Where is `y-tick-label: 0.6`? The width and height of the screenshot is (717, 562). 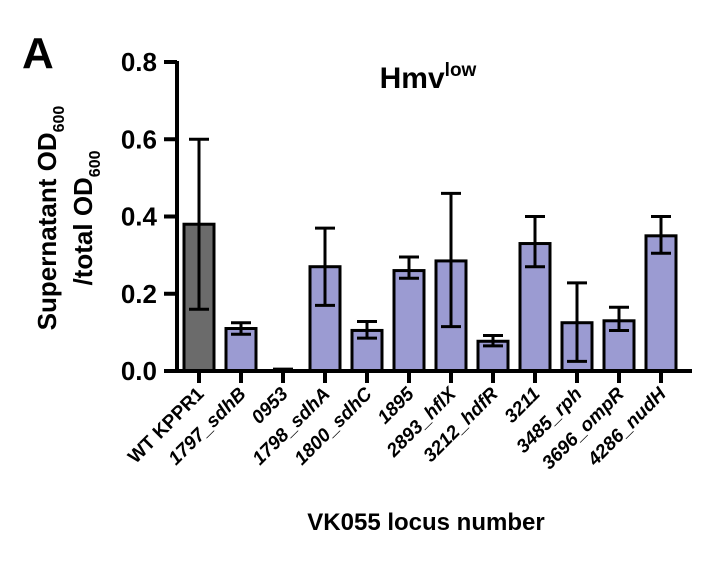
y-tick-label: 0.6 is located at coordinates (139, 139).